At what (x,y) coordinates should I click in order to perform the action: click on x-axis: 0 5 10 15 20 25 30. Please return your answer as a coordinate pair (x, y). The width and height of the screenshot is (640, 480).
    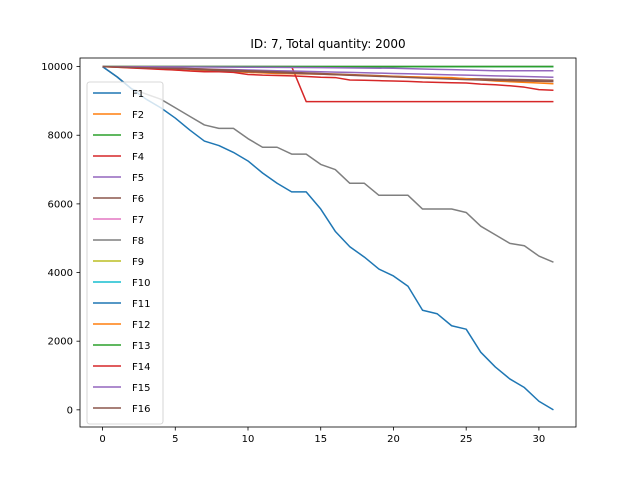
    Looking at the image, I should click on (322, 436).